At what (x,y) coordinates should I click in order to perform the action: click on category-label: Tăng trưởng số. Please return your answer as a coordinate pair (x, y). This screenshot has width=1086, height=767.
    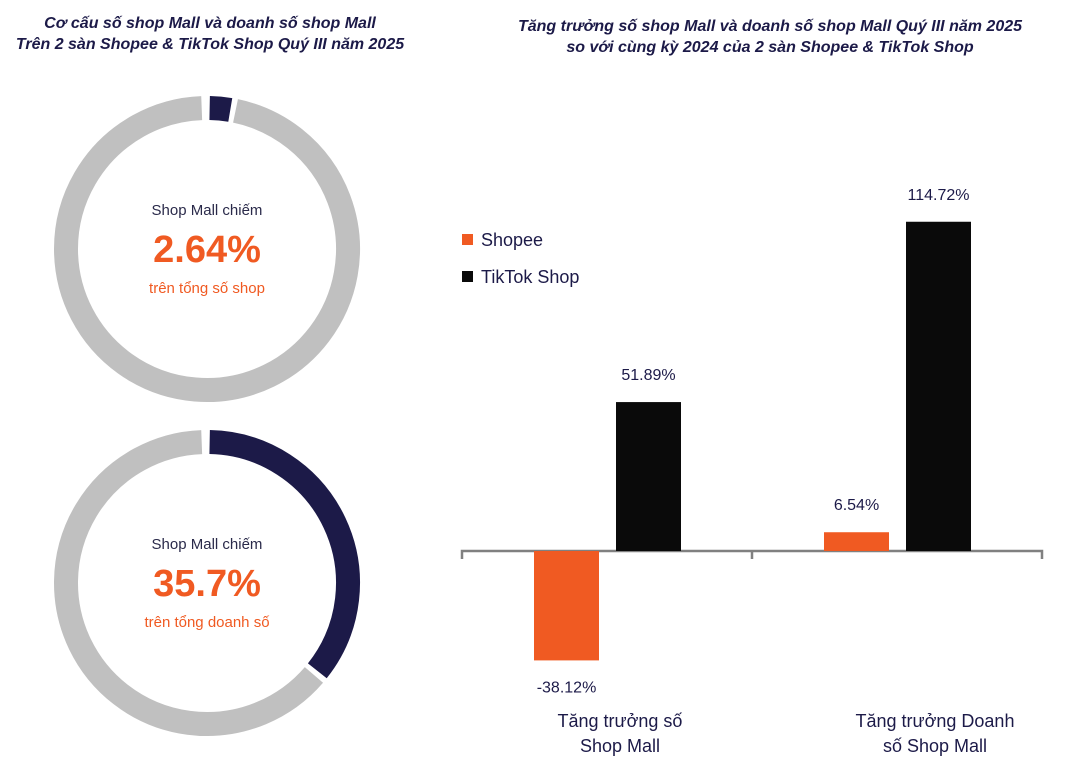
    Looking at the image, I should click on (620, 721).